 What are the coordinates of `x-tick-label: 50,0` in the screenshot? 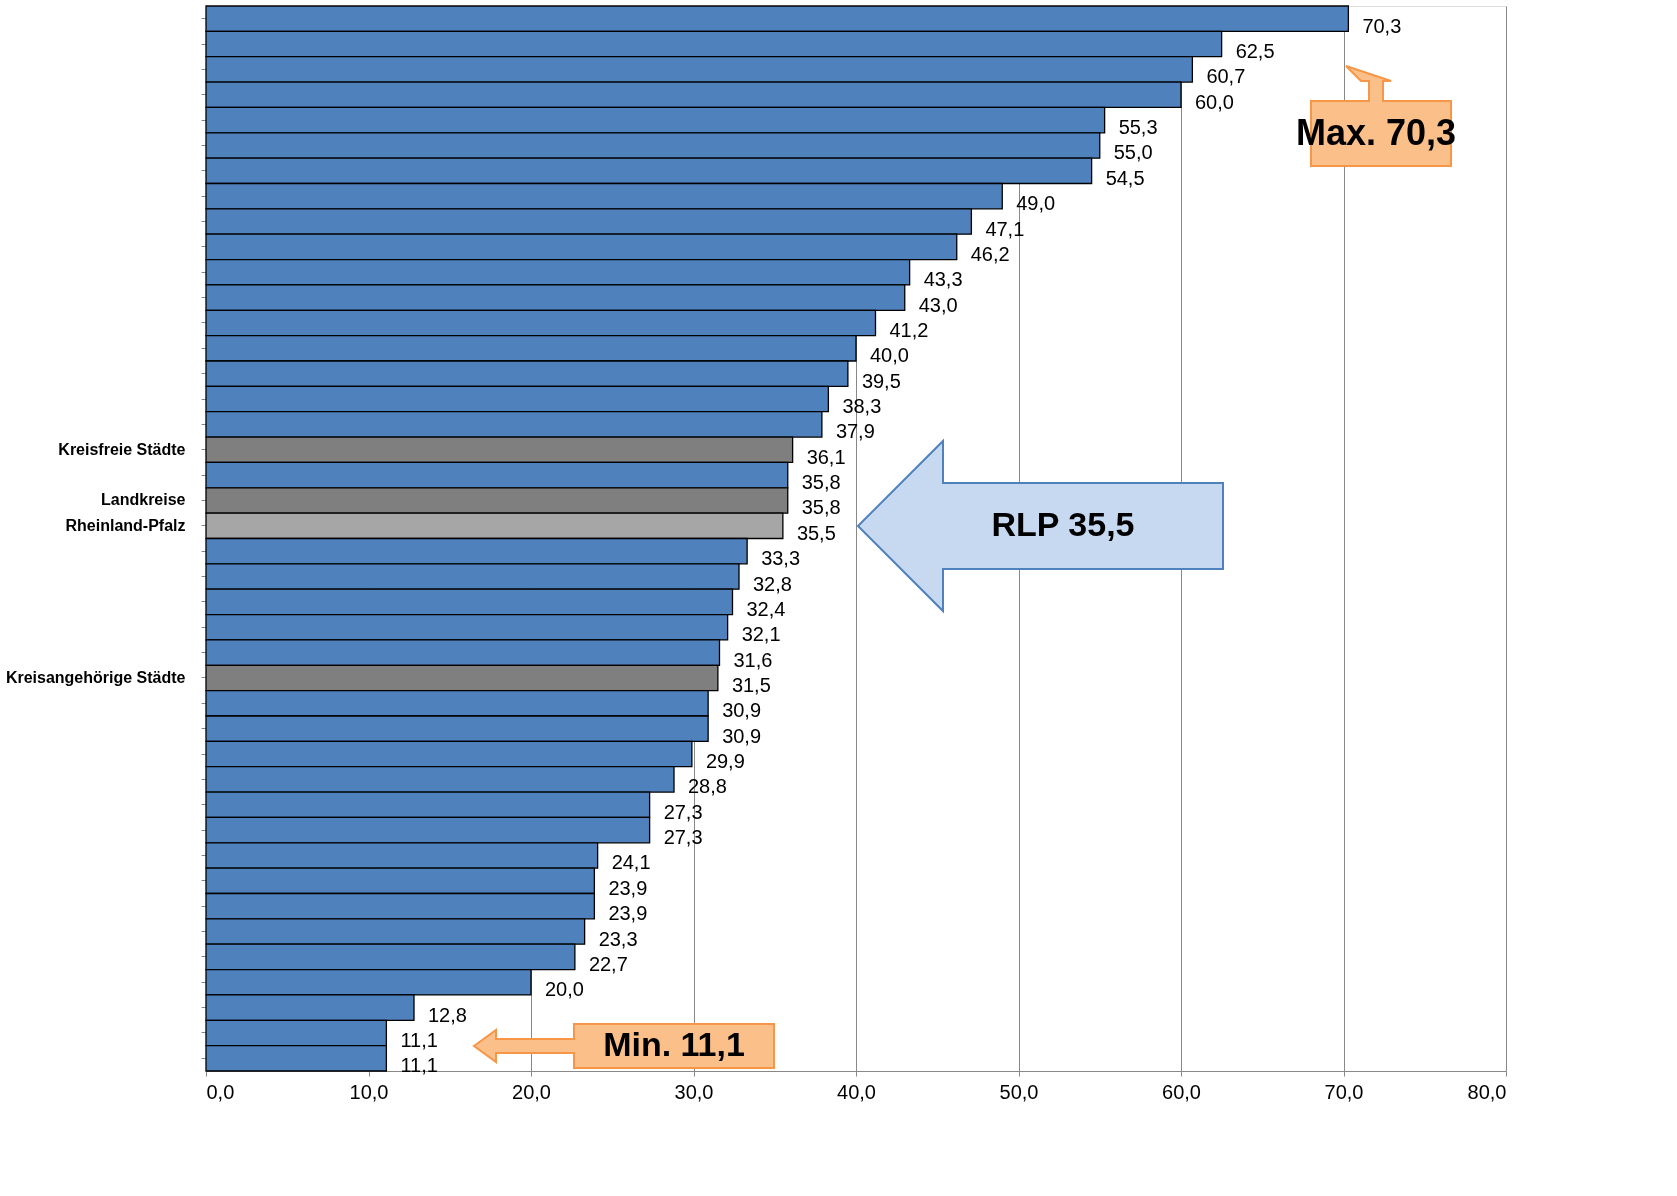 It's located at (1019, 1091).